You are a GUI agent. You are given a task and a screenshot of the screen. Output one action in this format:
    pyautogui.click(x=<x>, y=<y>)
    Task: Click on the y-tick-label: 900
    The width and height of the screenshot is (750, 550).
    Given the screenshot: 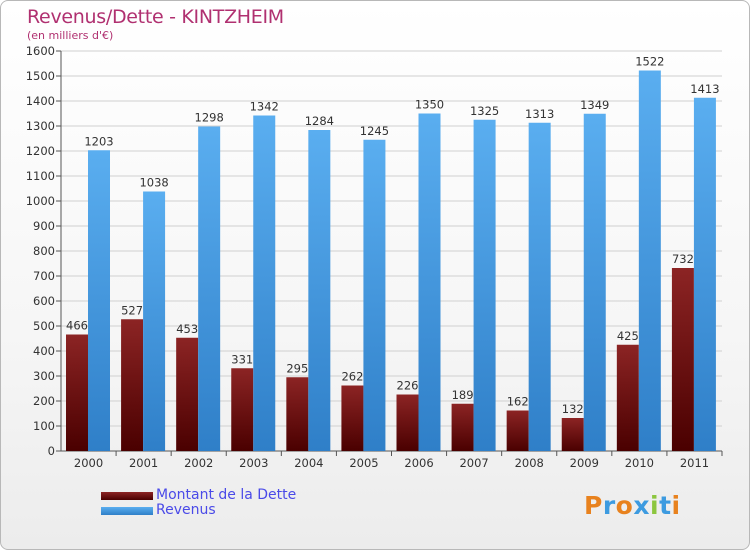 What is the action you would take?
    pyautogui.click(x=44, y=226)
    